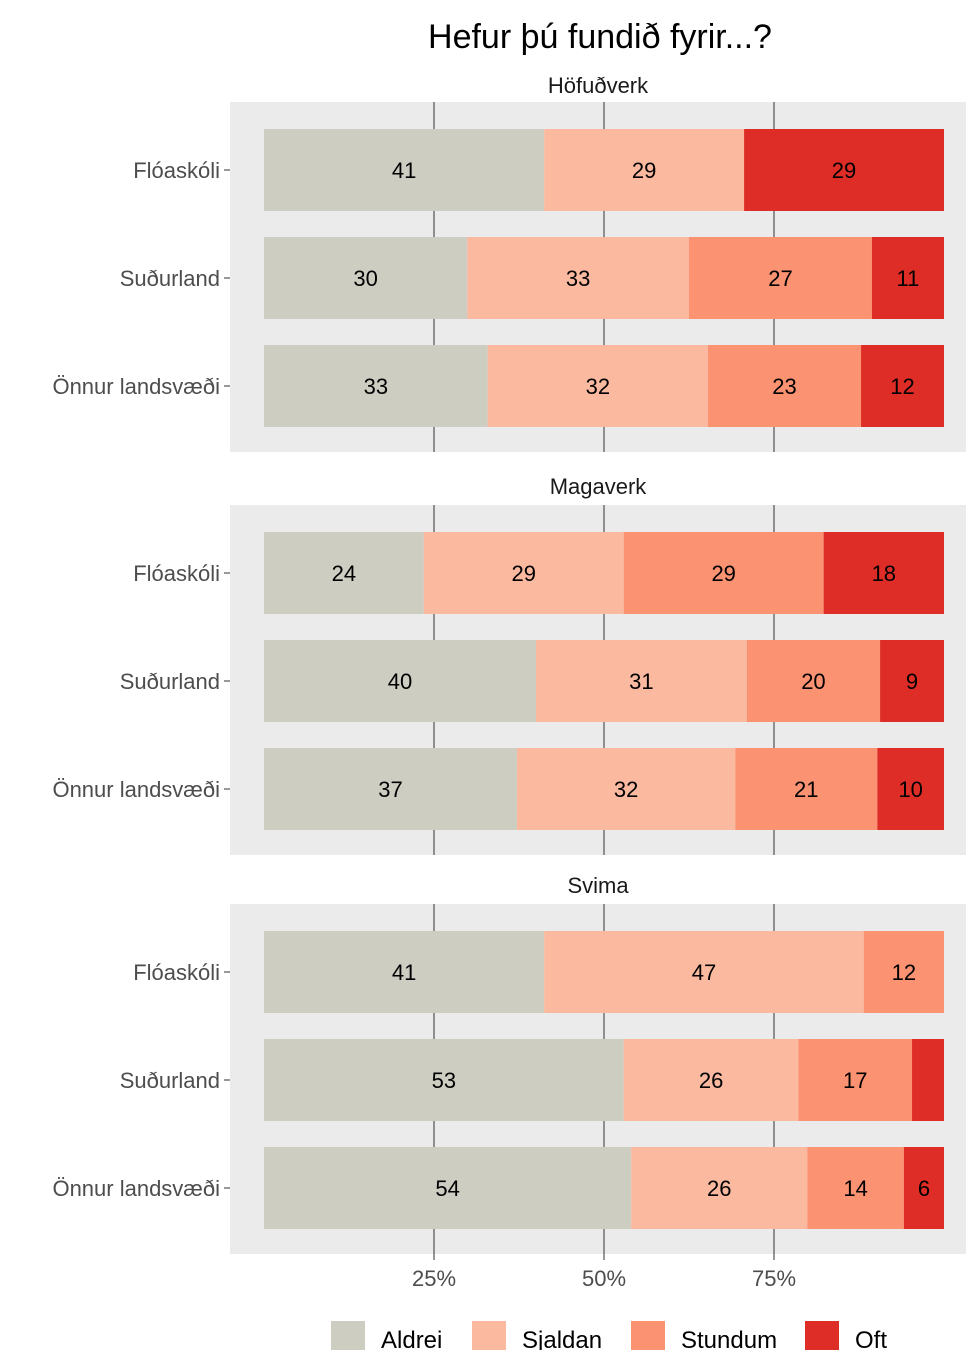  I want to click on x-tick-label: 75%, so click(774, 1278).